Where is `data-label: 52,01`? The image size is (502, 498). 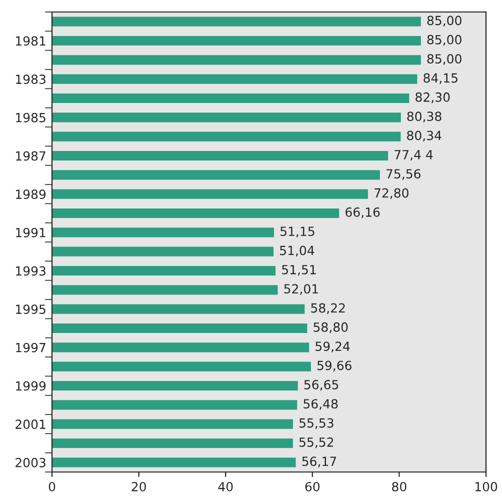 data-label: 52,01 is located at coordinates (301, 289).